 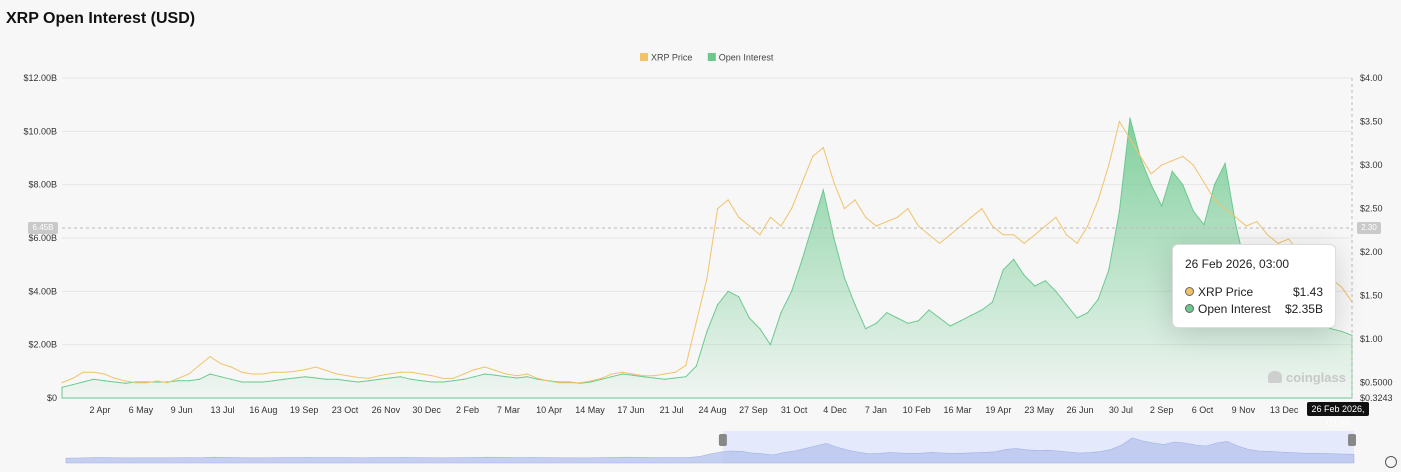 What do you see at coordinates (957, 410) in the screenshot?
I see `x-tick-label: 16 Mar` at bounding box center [957, 410].